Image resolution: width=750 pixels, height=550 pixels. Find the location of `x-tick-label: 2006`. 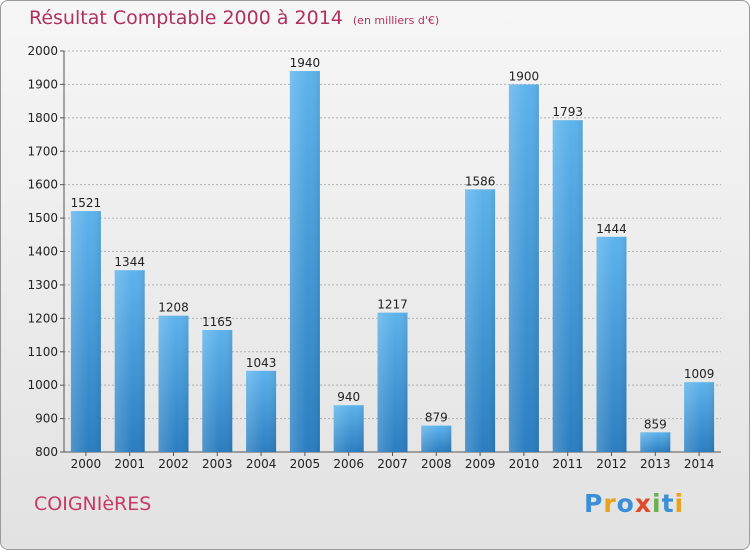

x-tick-label: 2006 is located at coordinates (348, 464).